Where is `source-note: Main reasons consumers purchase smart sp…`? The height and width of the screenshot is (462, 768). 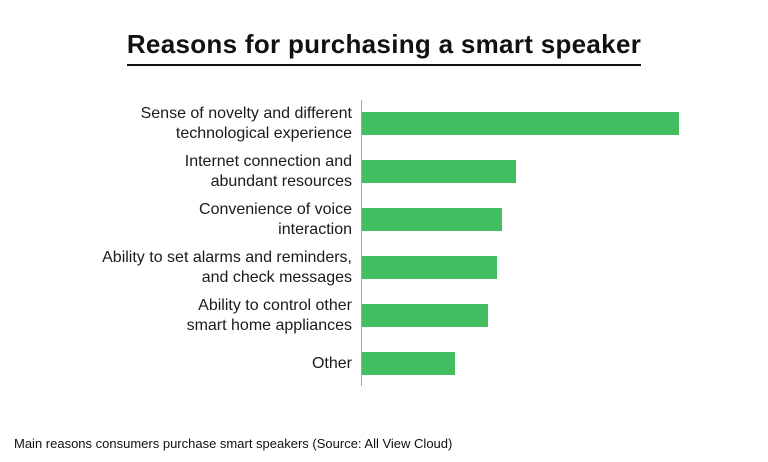 source-note: Main reasons consumers purchase smart sp… is located at coordinates (233, 443).